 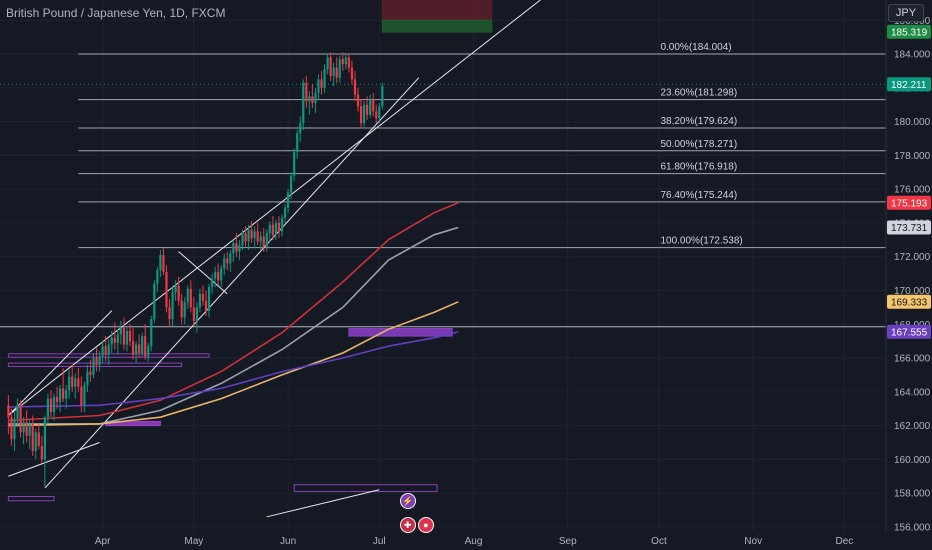 I want to click on currency-button: JPY, so click(x=906, y=13).